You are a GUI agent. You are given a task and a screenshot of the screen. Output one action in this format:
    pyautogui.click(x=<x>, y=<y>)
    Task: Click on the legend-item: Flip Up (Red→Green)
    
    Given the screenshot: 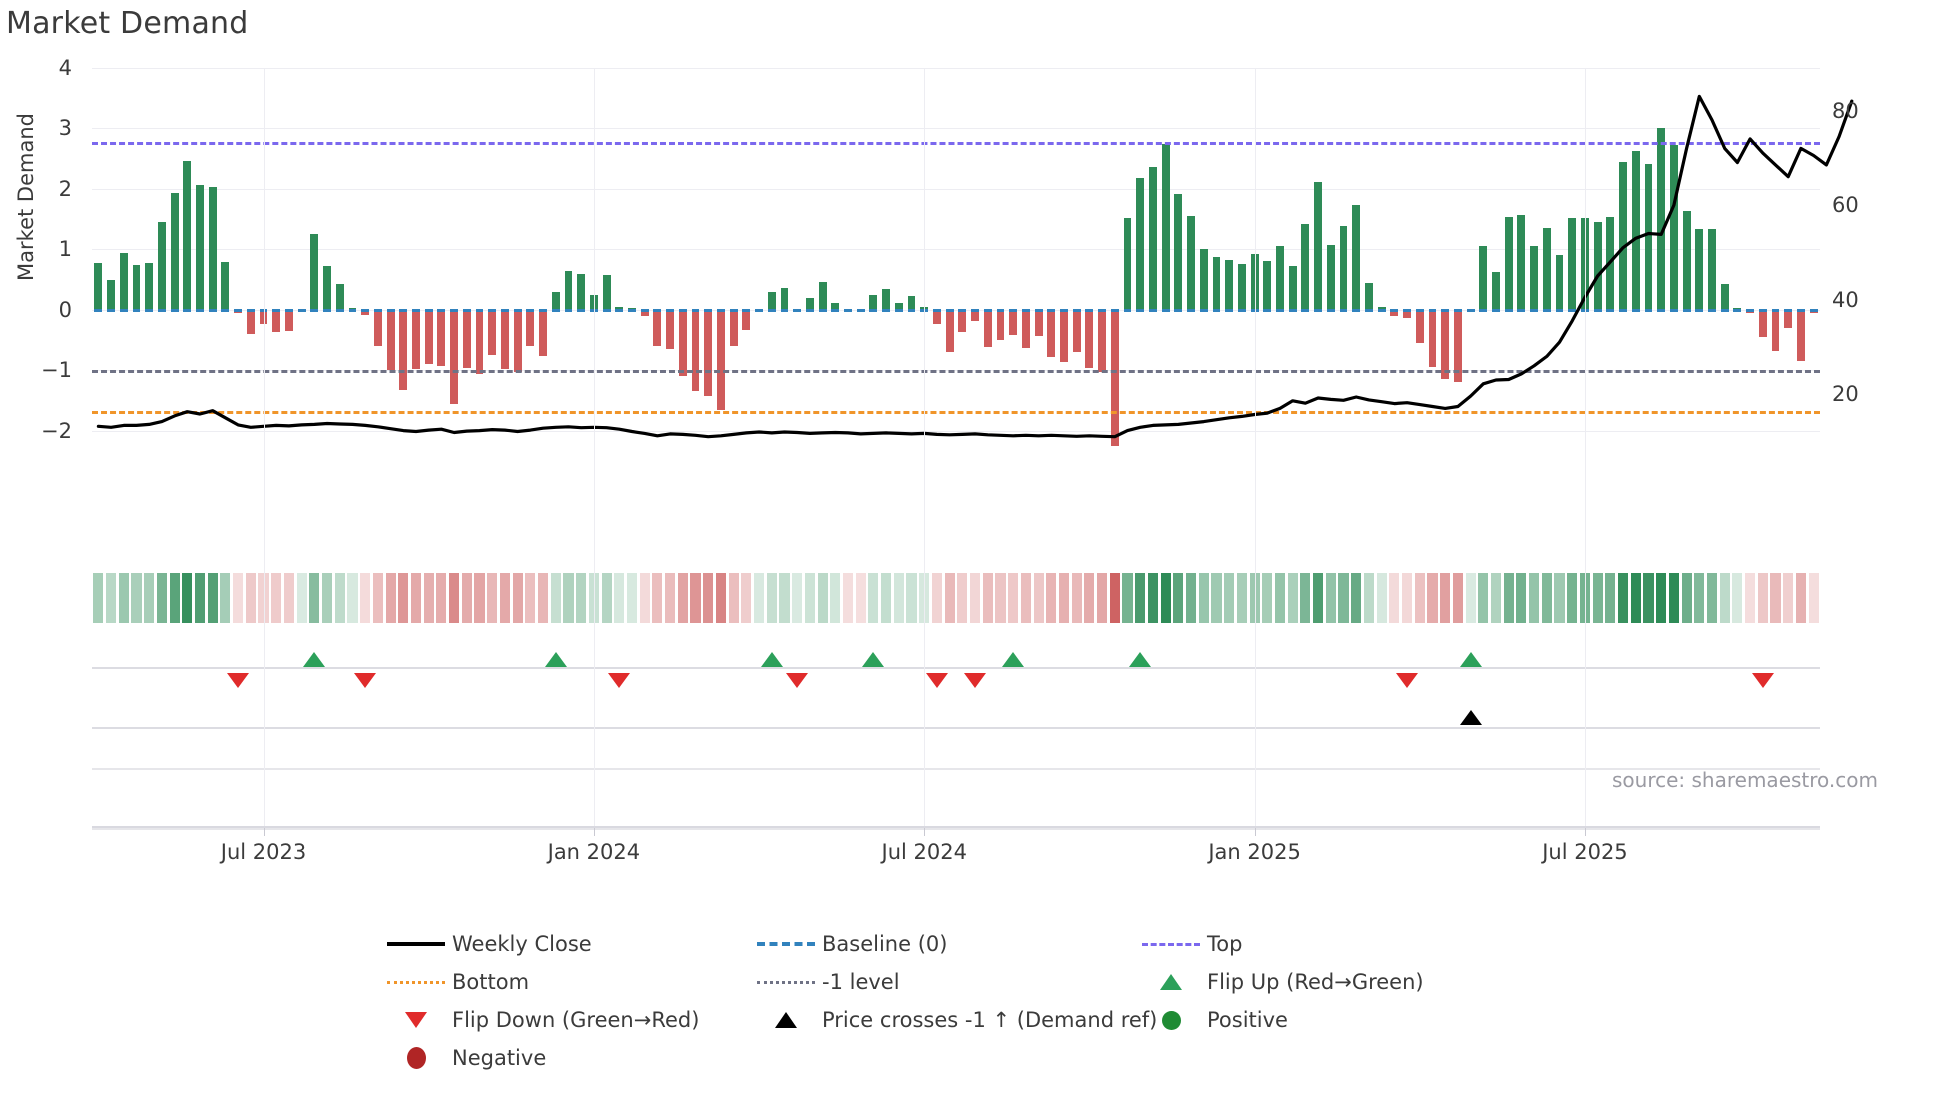 What is the action you would take?
    pyautogui.click(x=1325, y=982)
    